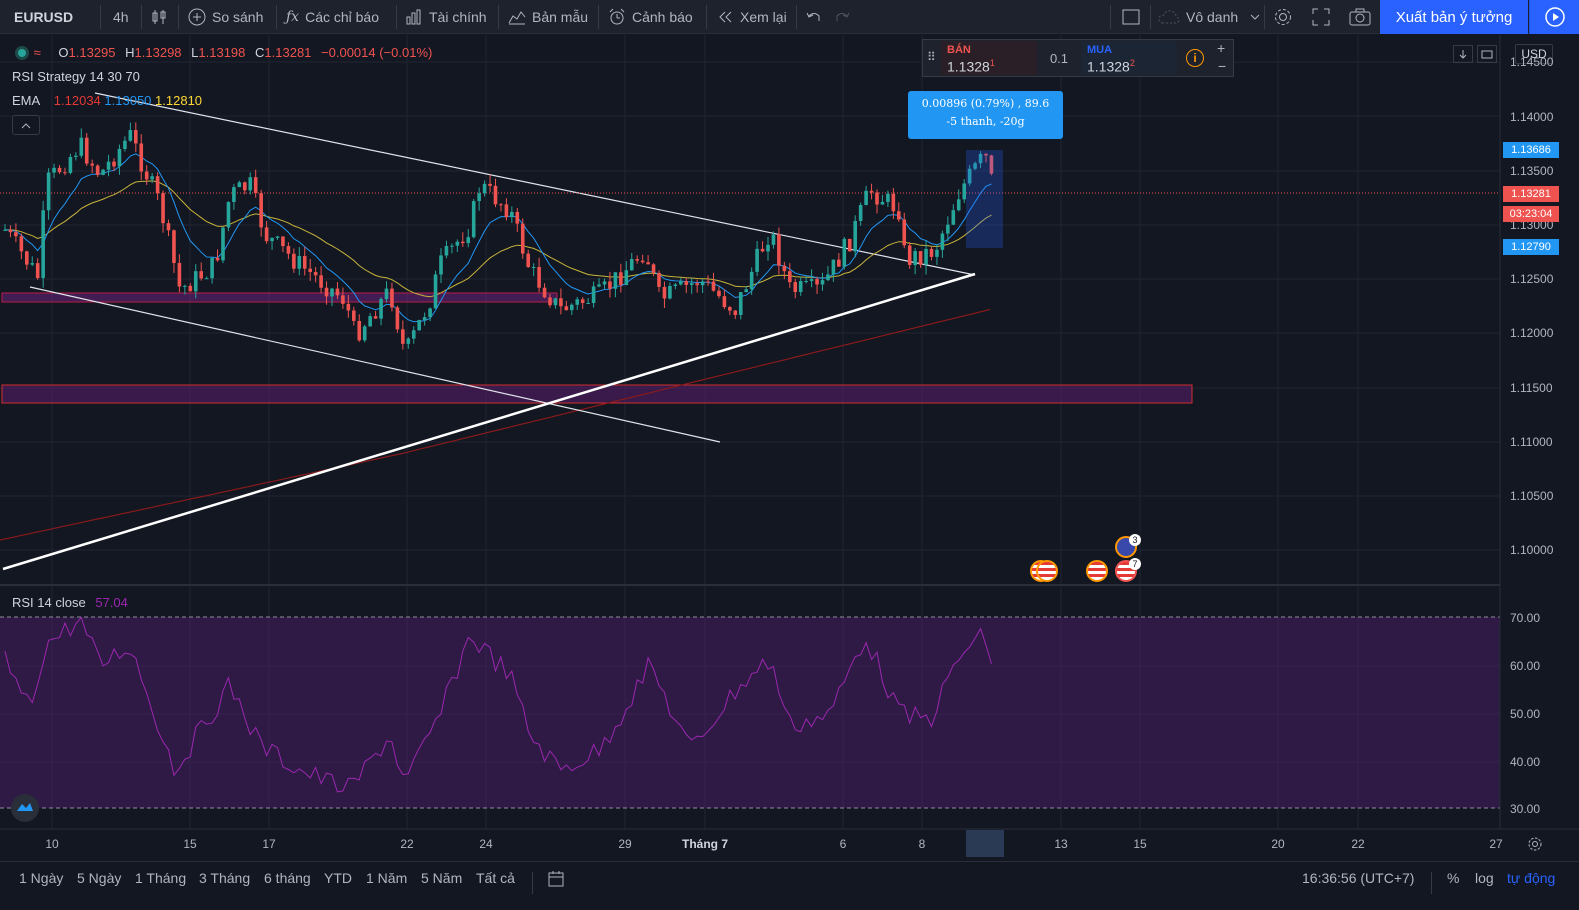  I want to click on alert-button: Cảnh báo, so click(650, 17).